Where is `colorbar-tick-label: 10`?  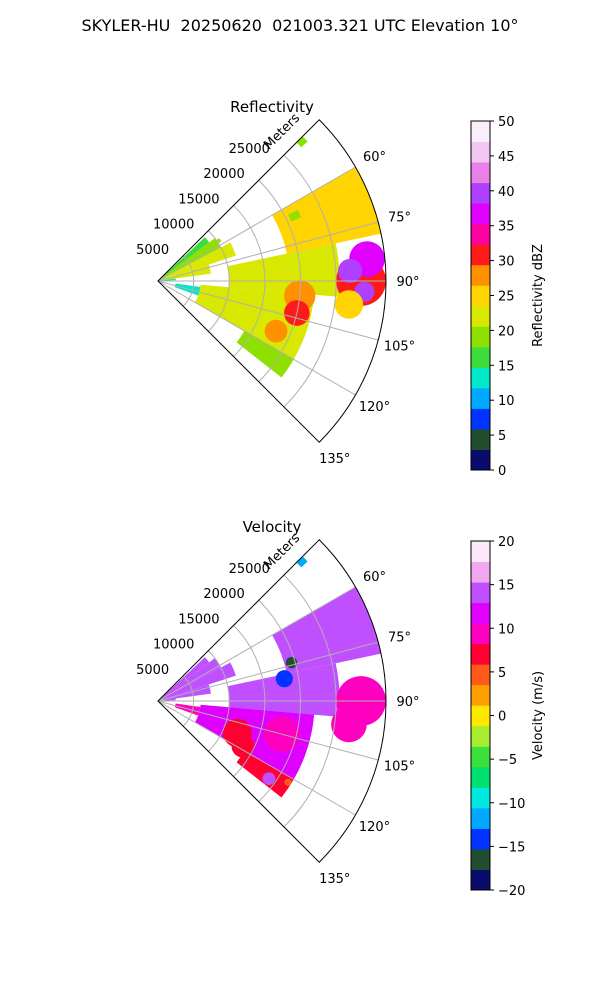 colorbar-tick-label: 10 is located at coordinates (506, 401).